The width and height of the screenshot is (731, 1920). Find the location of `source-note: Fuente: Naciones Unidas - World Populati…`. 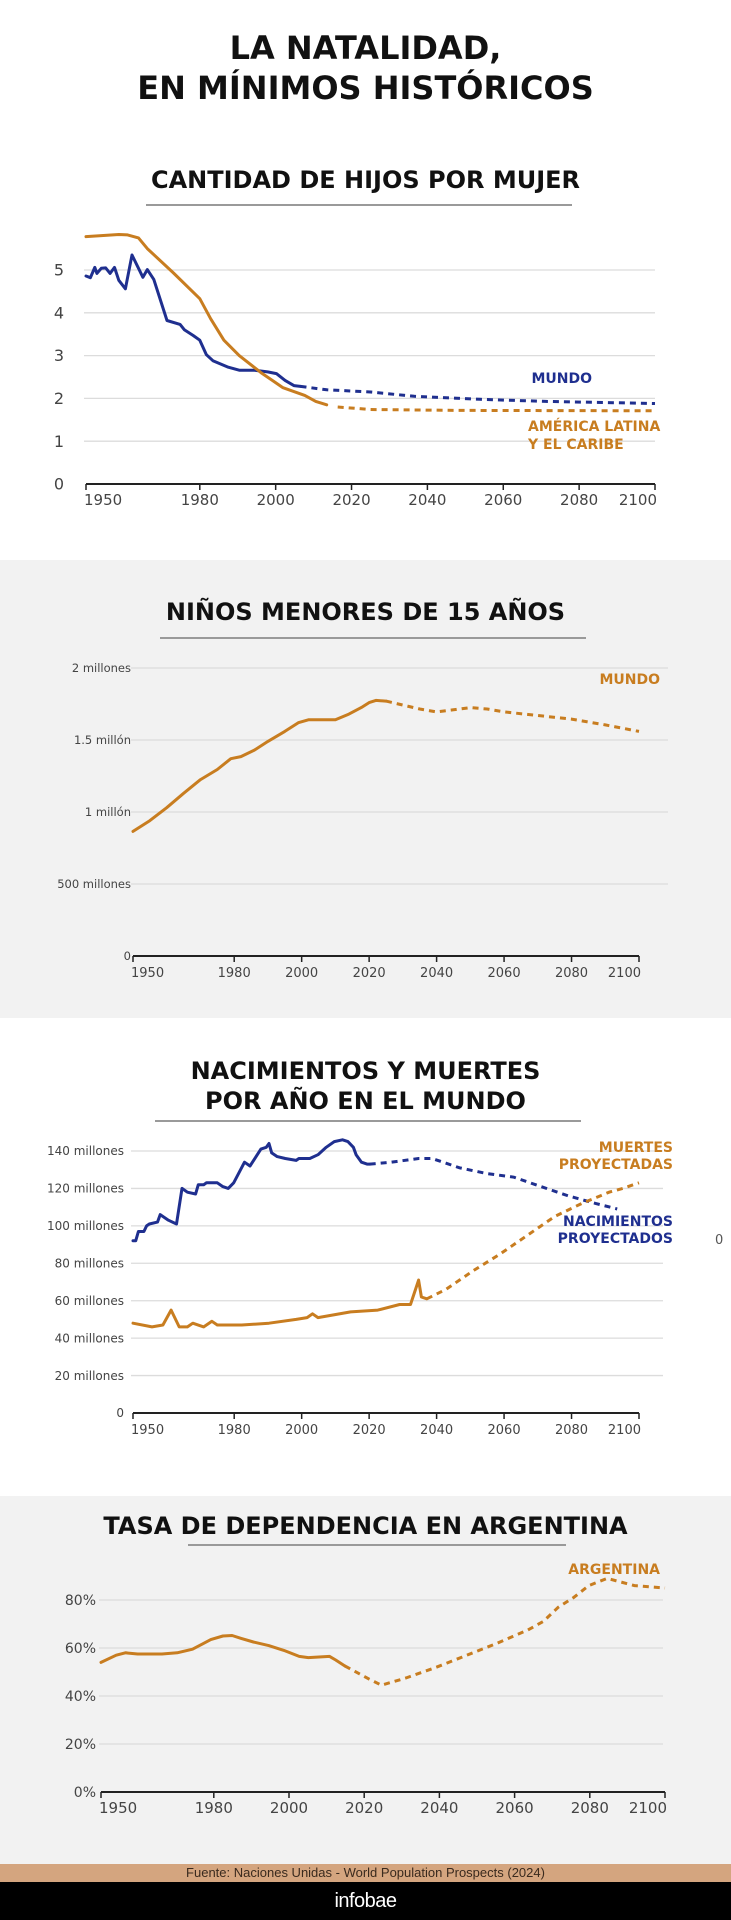

source-note: Fuente: Naciones Unidas - World Populati… is located at coordinates (365, 1873).